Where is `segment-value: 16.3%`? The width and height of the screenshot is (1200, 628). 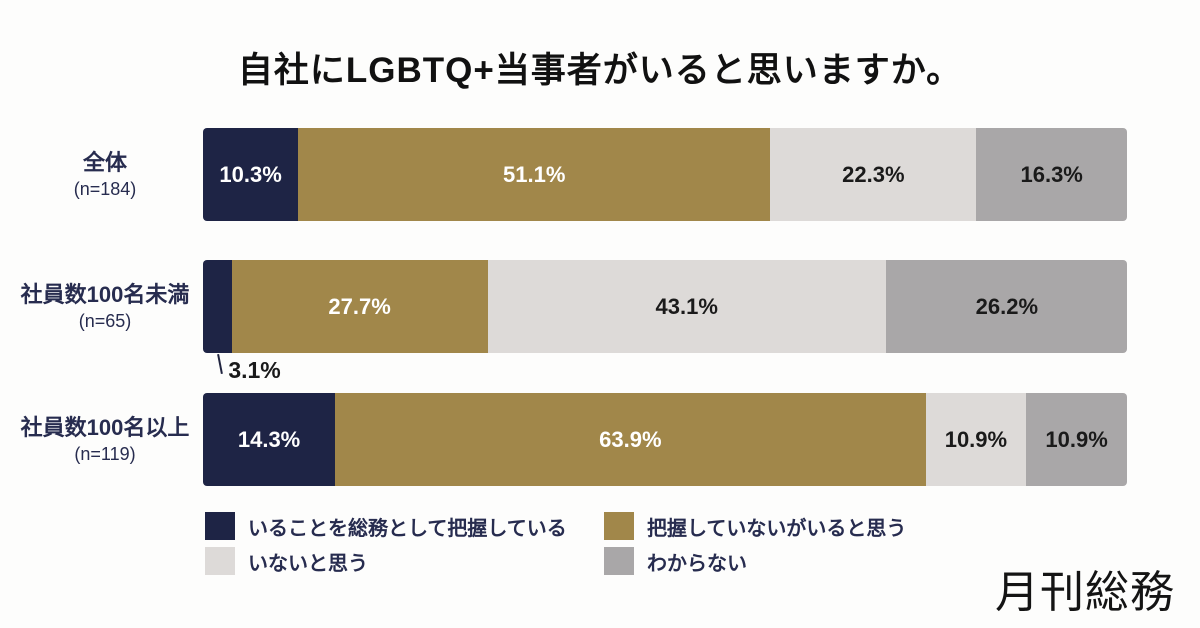
segment-value: 16.3% is located at coordinates (1051, 174).